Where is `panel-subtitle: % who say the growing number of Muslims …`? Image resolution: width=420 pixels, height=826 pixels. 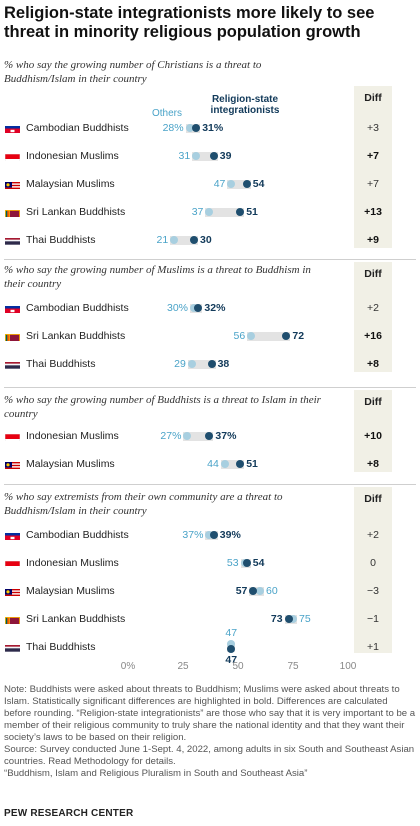 panel-subtitle: % who say the growing number of Muslims … is located at coordinates (157, 277).